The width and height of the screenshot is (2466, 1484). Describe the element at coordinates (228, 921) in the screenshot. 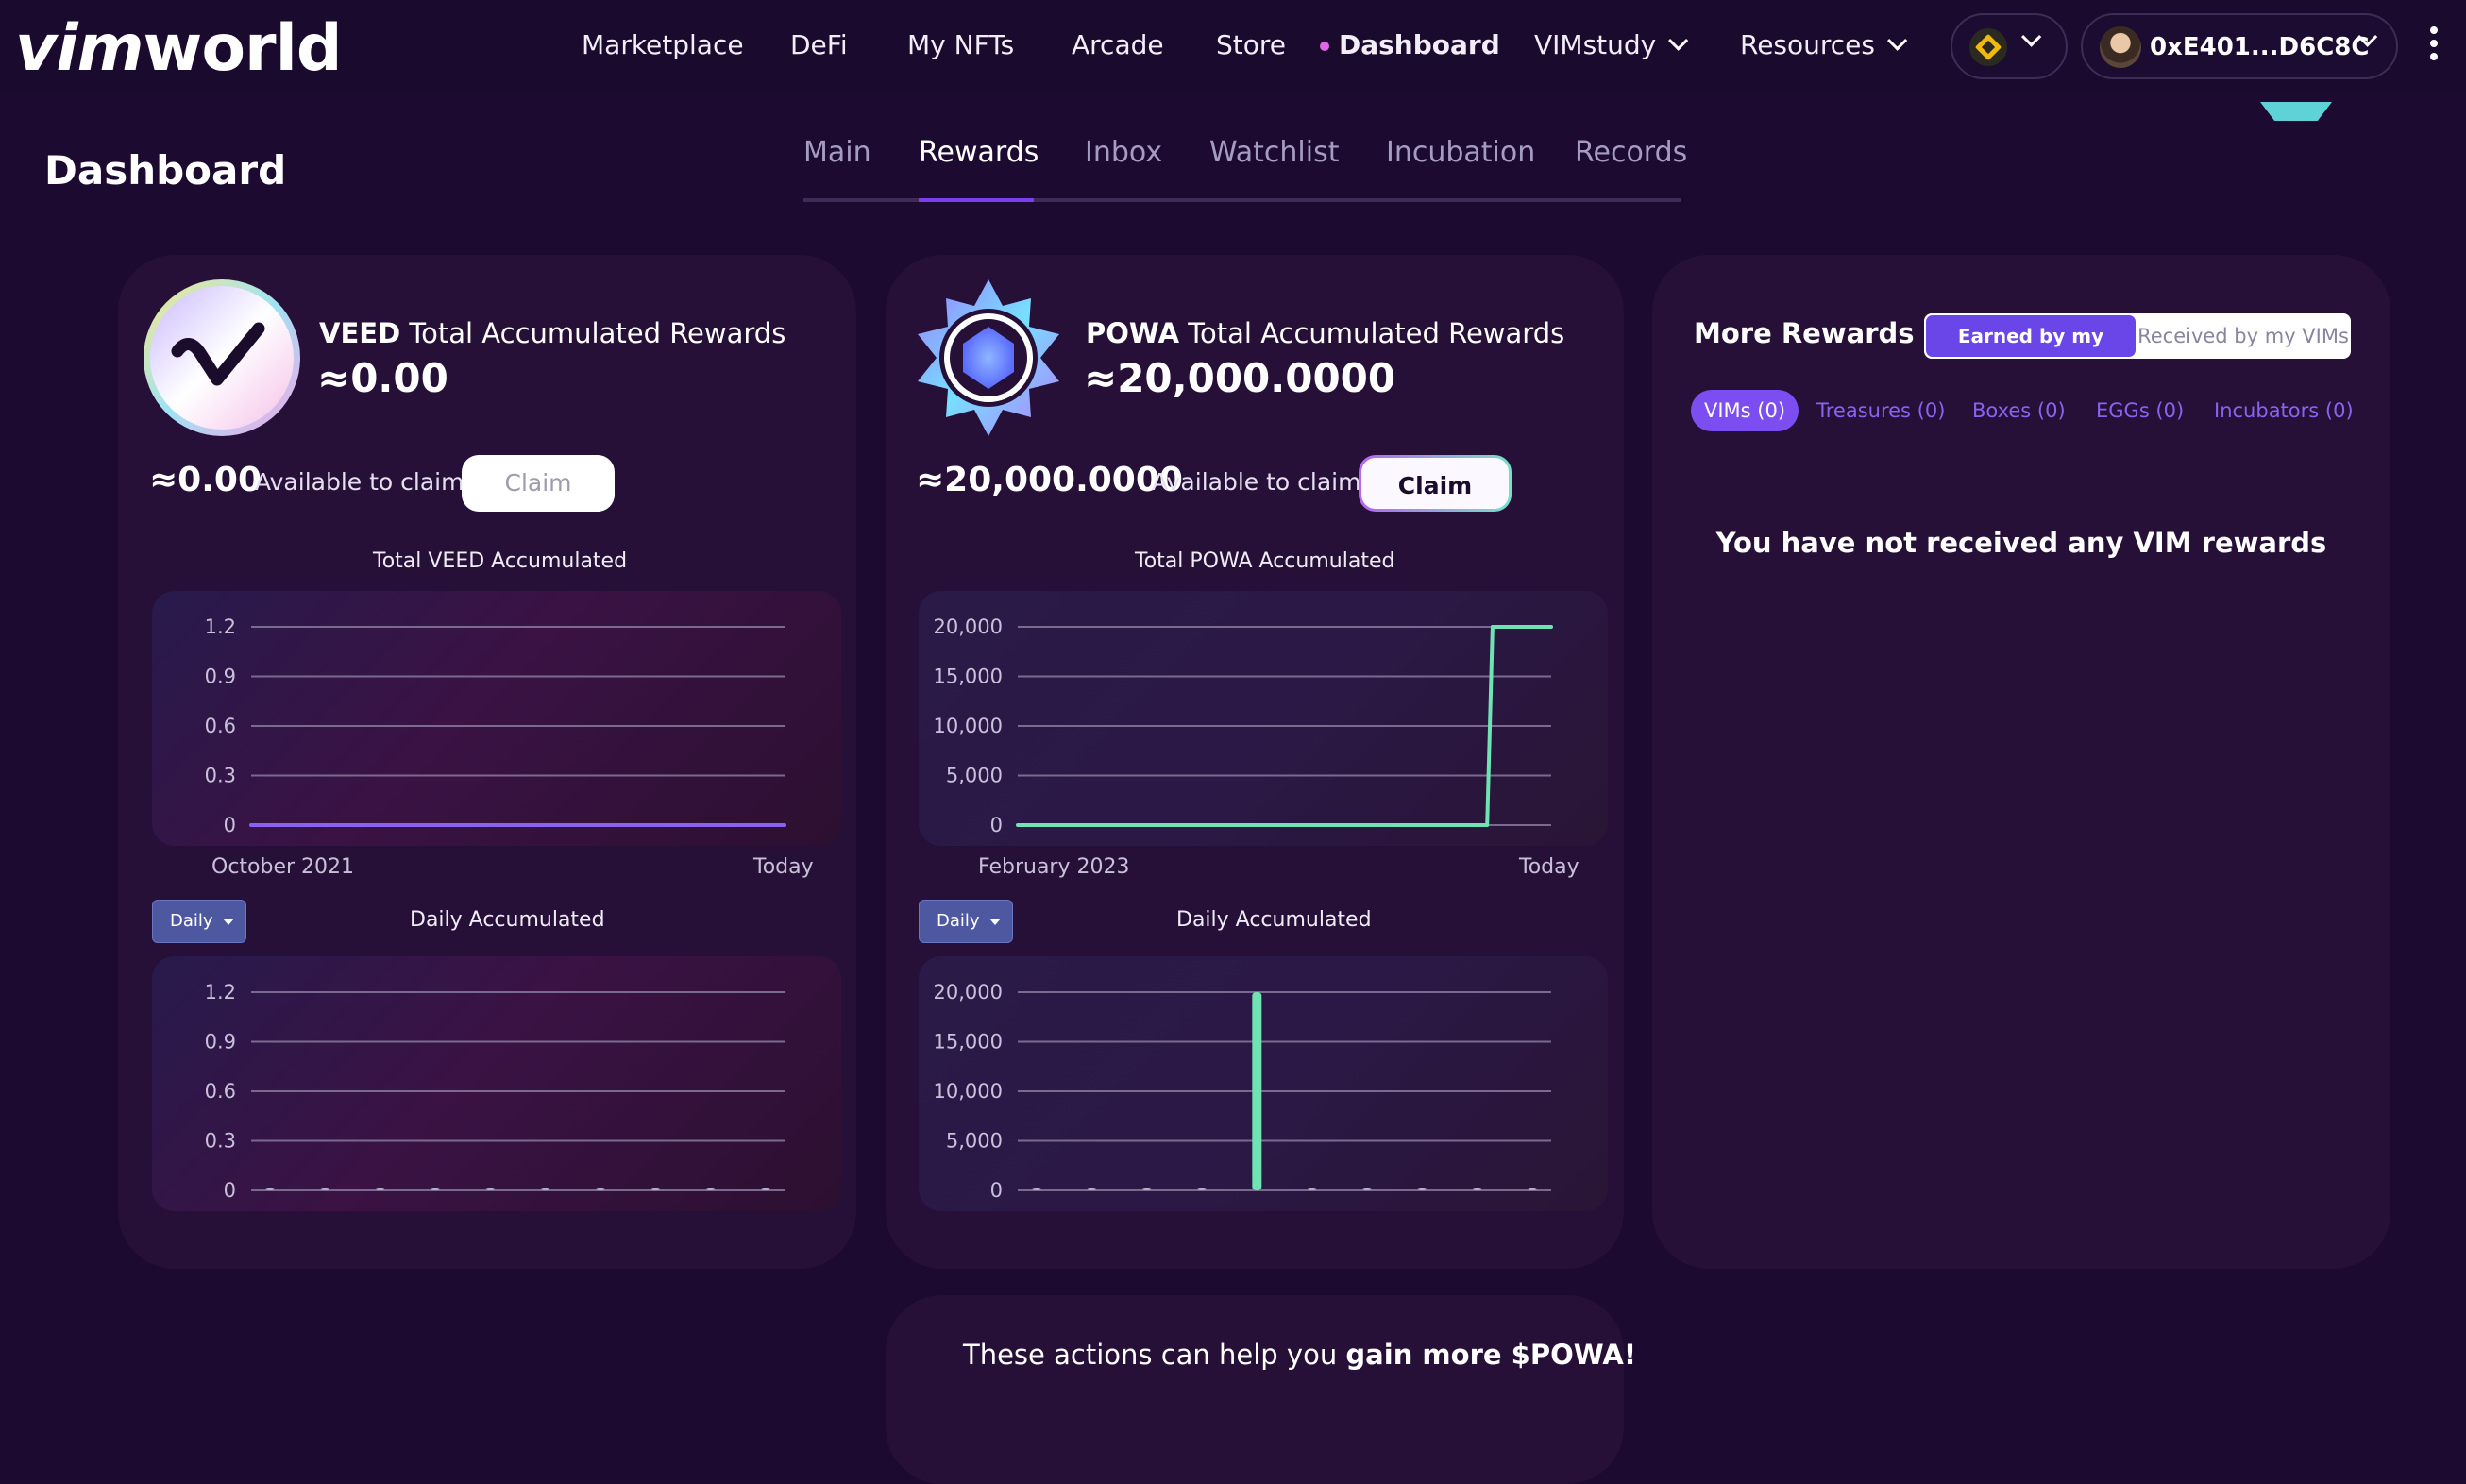

I see `caret-down-icon` at that location.